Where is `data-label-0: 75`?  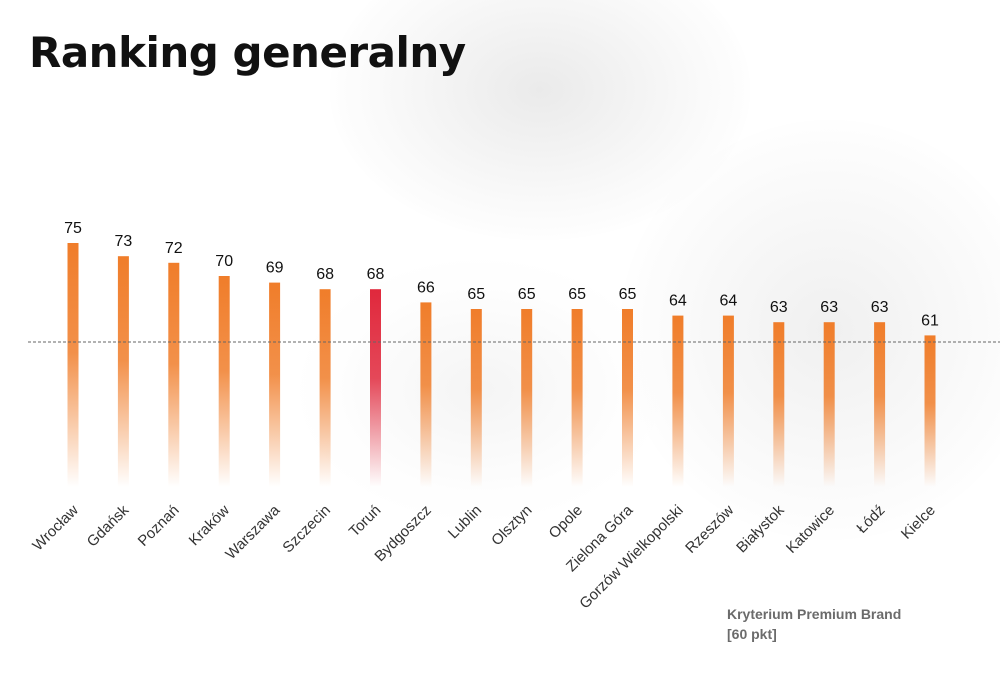
data-label-0: 75 is located at coordinates (73, 228).